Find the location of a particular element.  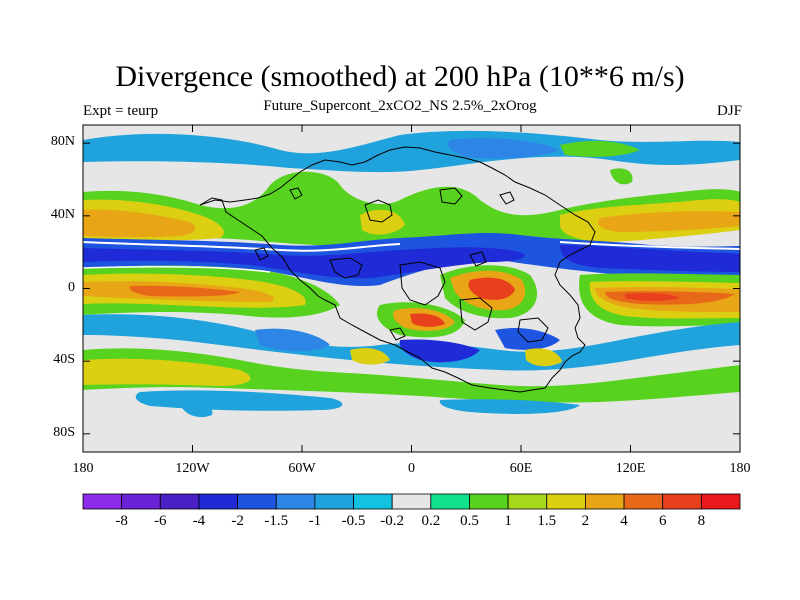

x-tick-label: 120E is located at coordinates (630, 468).